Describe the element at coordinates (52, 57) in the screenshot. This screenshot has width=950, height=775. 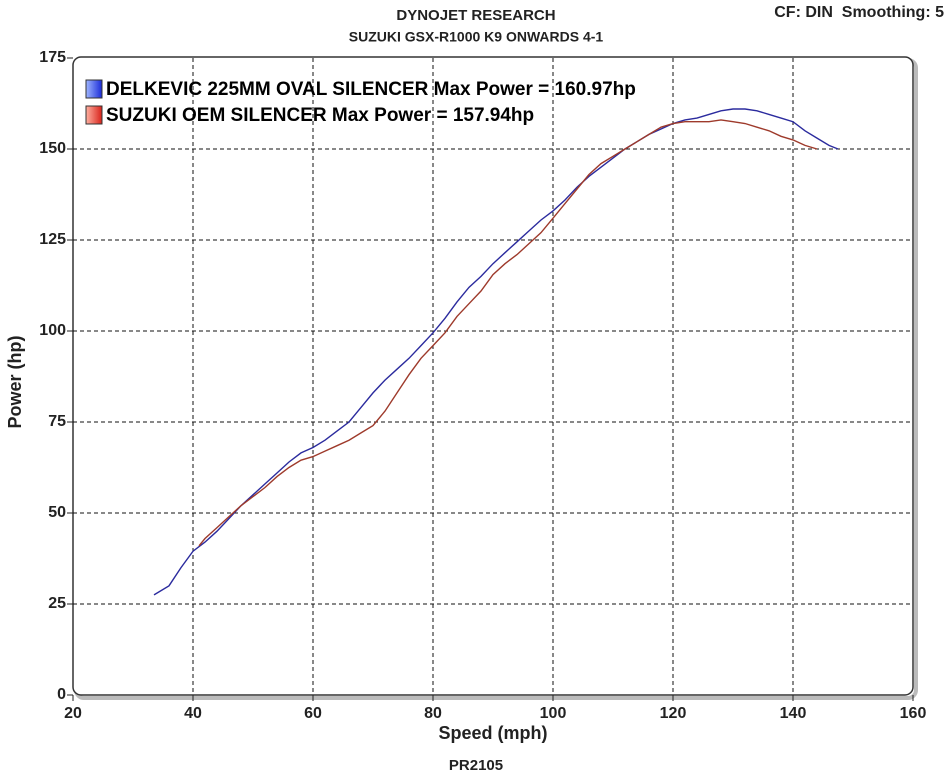
I see `y-tick-label: 175` at that location.